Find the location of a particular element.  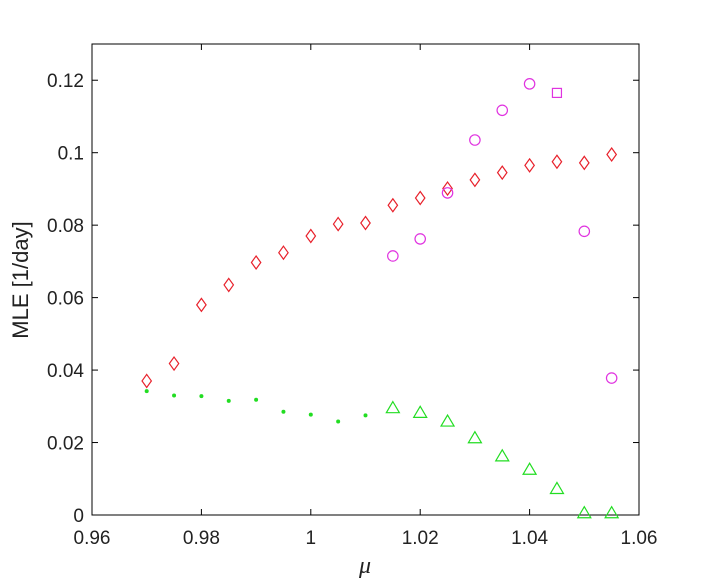

y-axis-label: MLE [1/day] is located at coordinates (20, 279).